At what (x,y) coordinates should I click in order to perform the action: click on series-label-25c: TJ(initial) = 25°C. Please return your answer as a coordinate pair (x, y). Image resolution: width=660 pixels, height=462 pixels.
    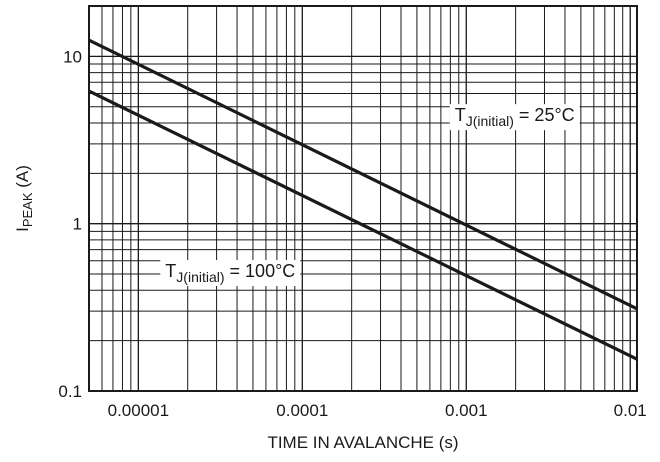
    Looking at the image, I should click on (514, 117).